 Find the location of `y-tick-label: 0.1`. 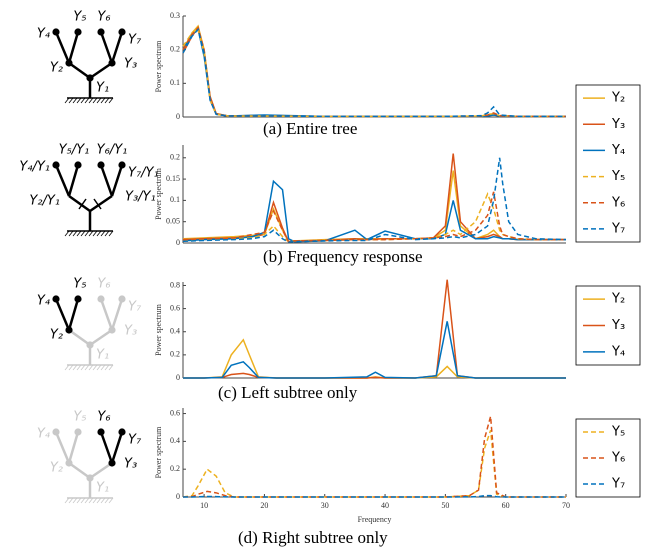

y-tick-label: 0.1 is located at coordinates (175, 82).